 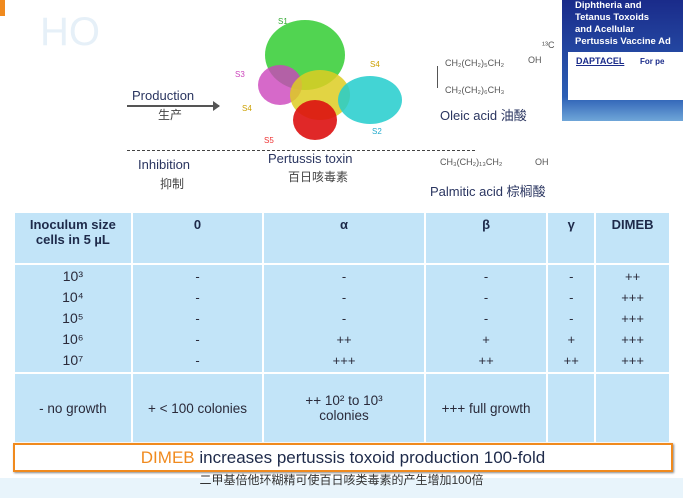 I want to click on header-alpha: α, so click(x=344, y=238).